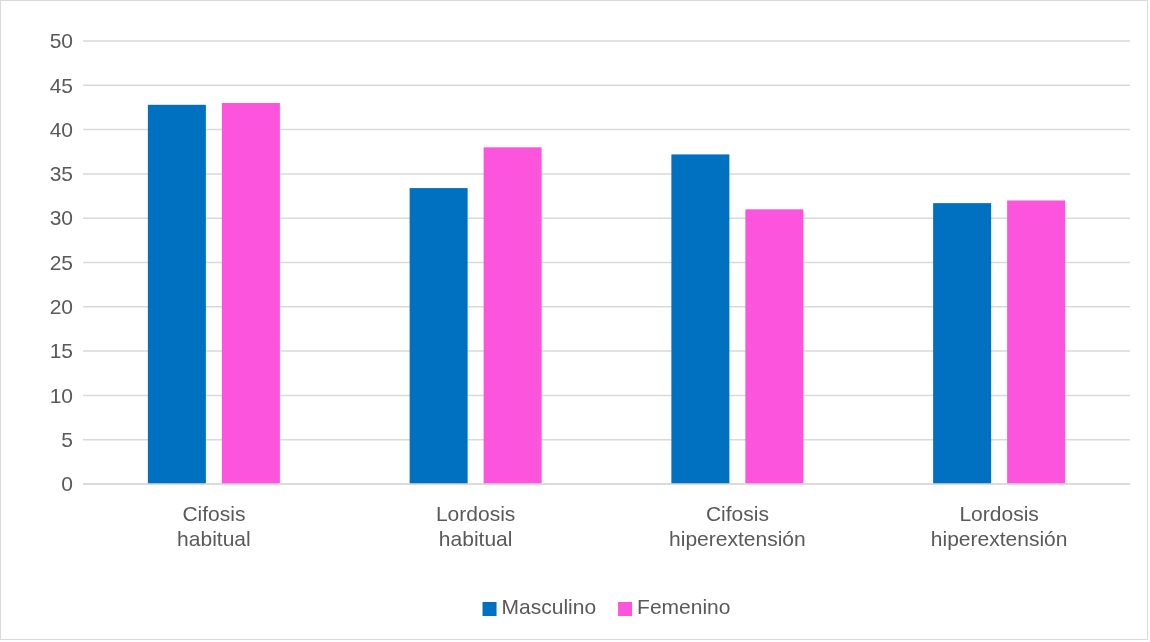 The image size is (1150, 642). Describe the element at coordinates (737, 526) in the screenshot. I see `x-tick-label: Cifosis hiperextensión` at that location.